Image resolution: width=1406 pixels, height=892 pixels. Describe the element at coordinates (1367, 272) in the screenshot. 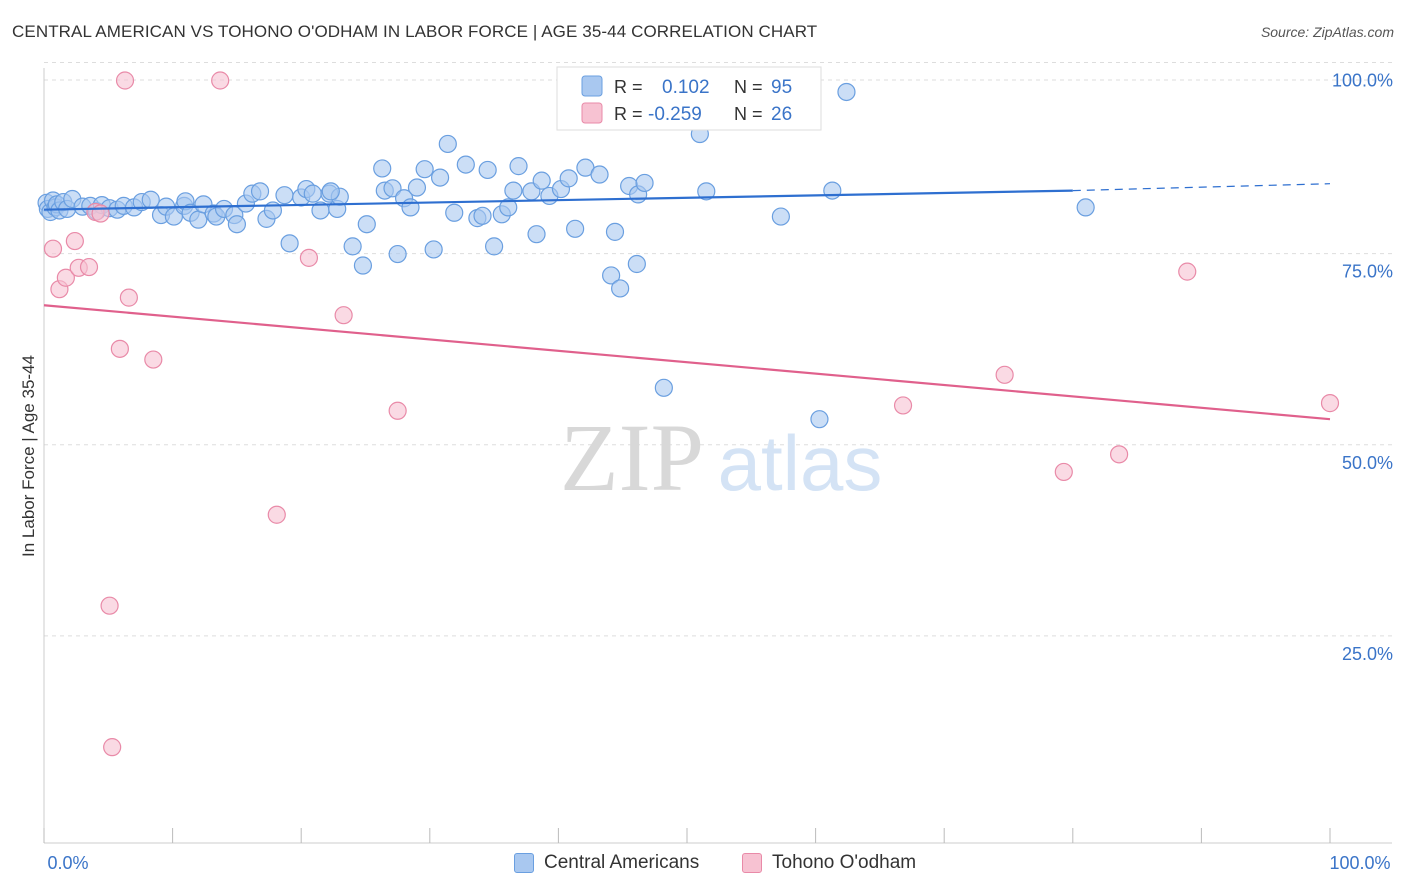

I see `y-tick-label: 75.0%` at that location.